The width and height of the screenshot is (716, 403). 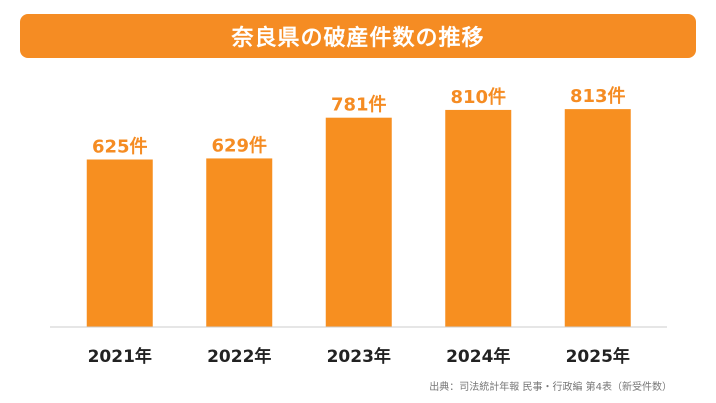 I want to click on bar-2021年, so click(x=119, y=243).